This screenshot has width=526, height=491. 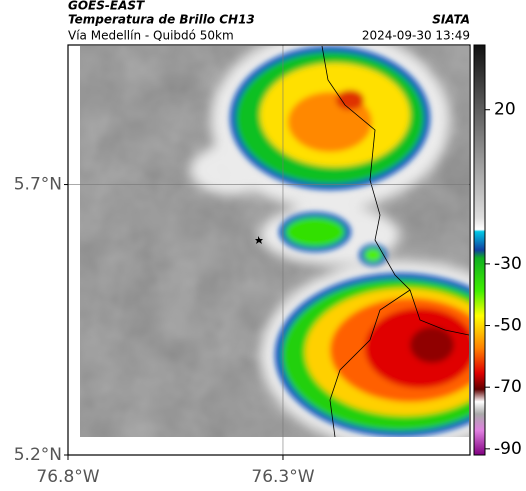 What do you see at coordinates (282, 477) in the screenshot?
I see `x-tick-label: 76.3°W` at bounding box center [282, 477].